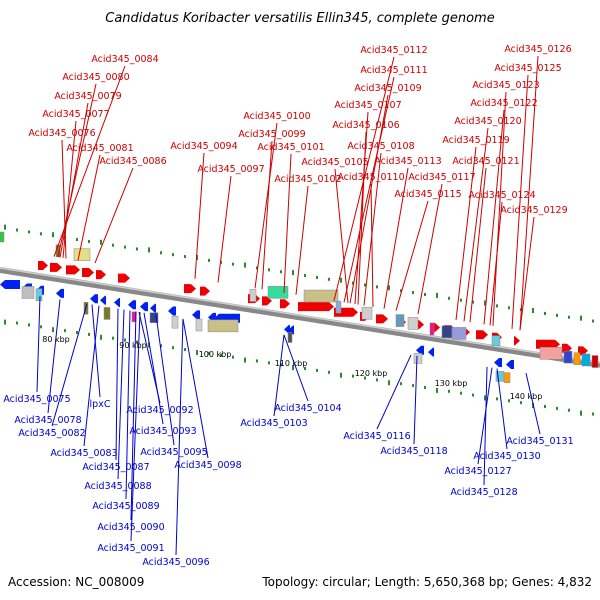 This screenshot has width=600, height=600. Describe the element at coordinates (334, 162) in the screenshot. I see `gene-label: Acid345_0105` at that location.